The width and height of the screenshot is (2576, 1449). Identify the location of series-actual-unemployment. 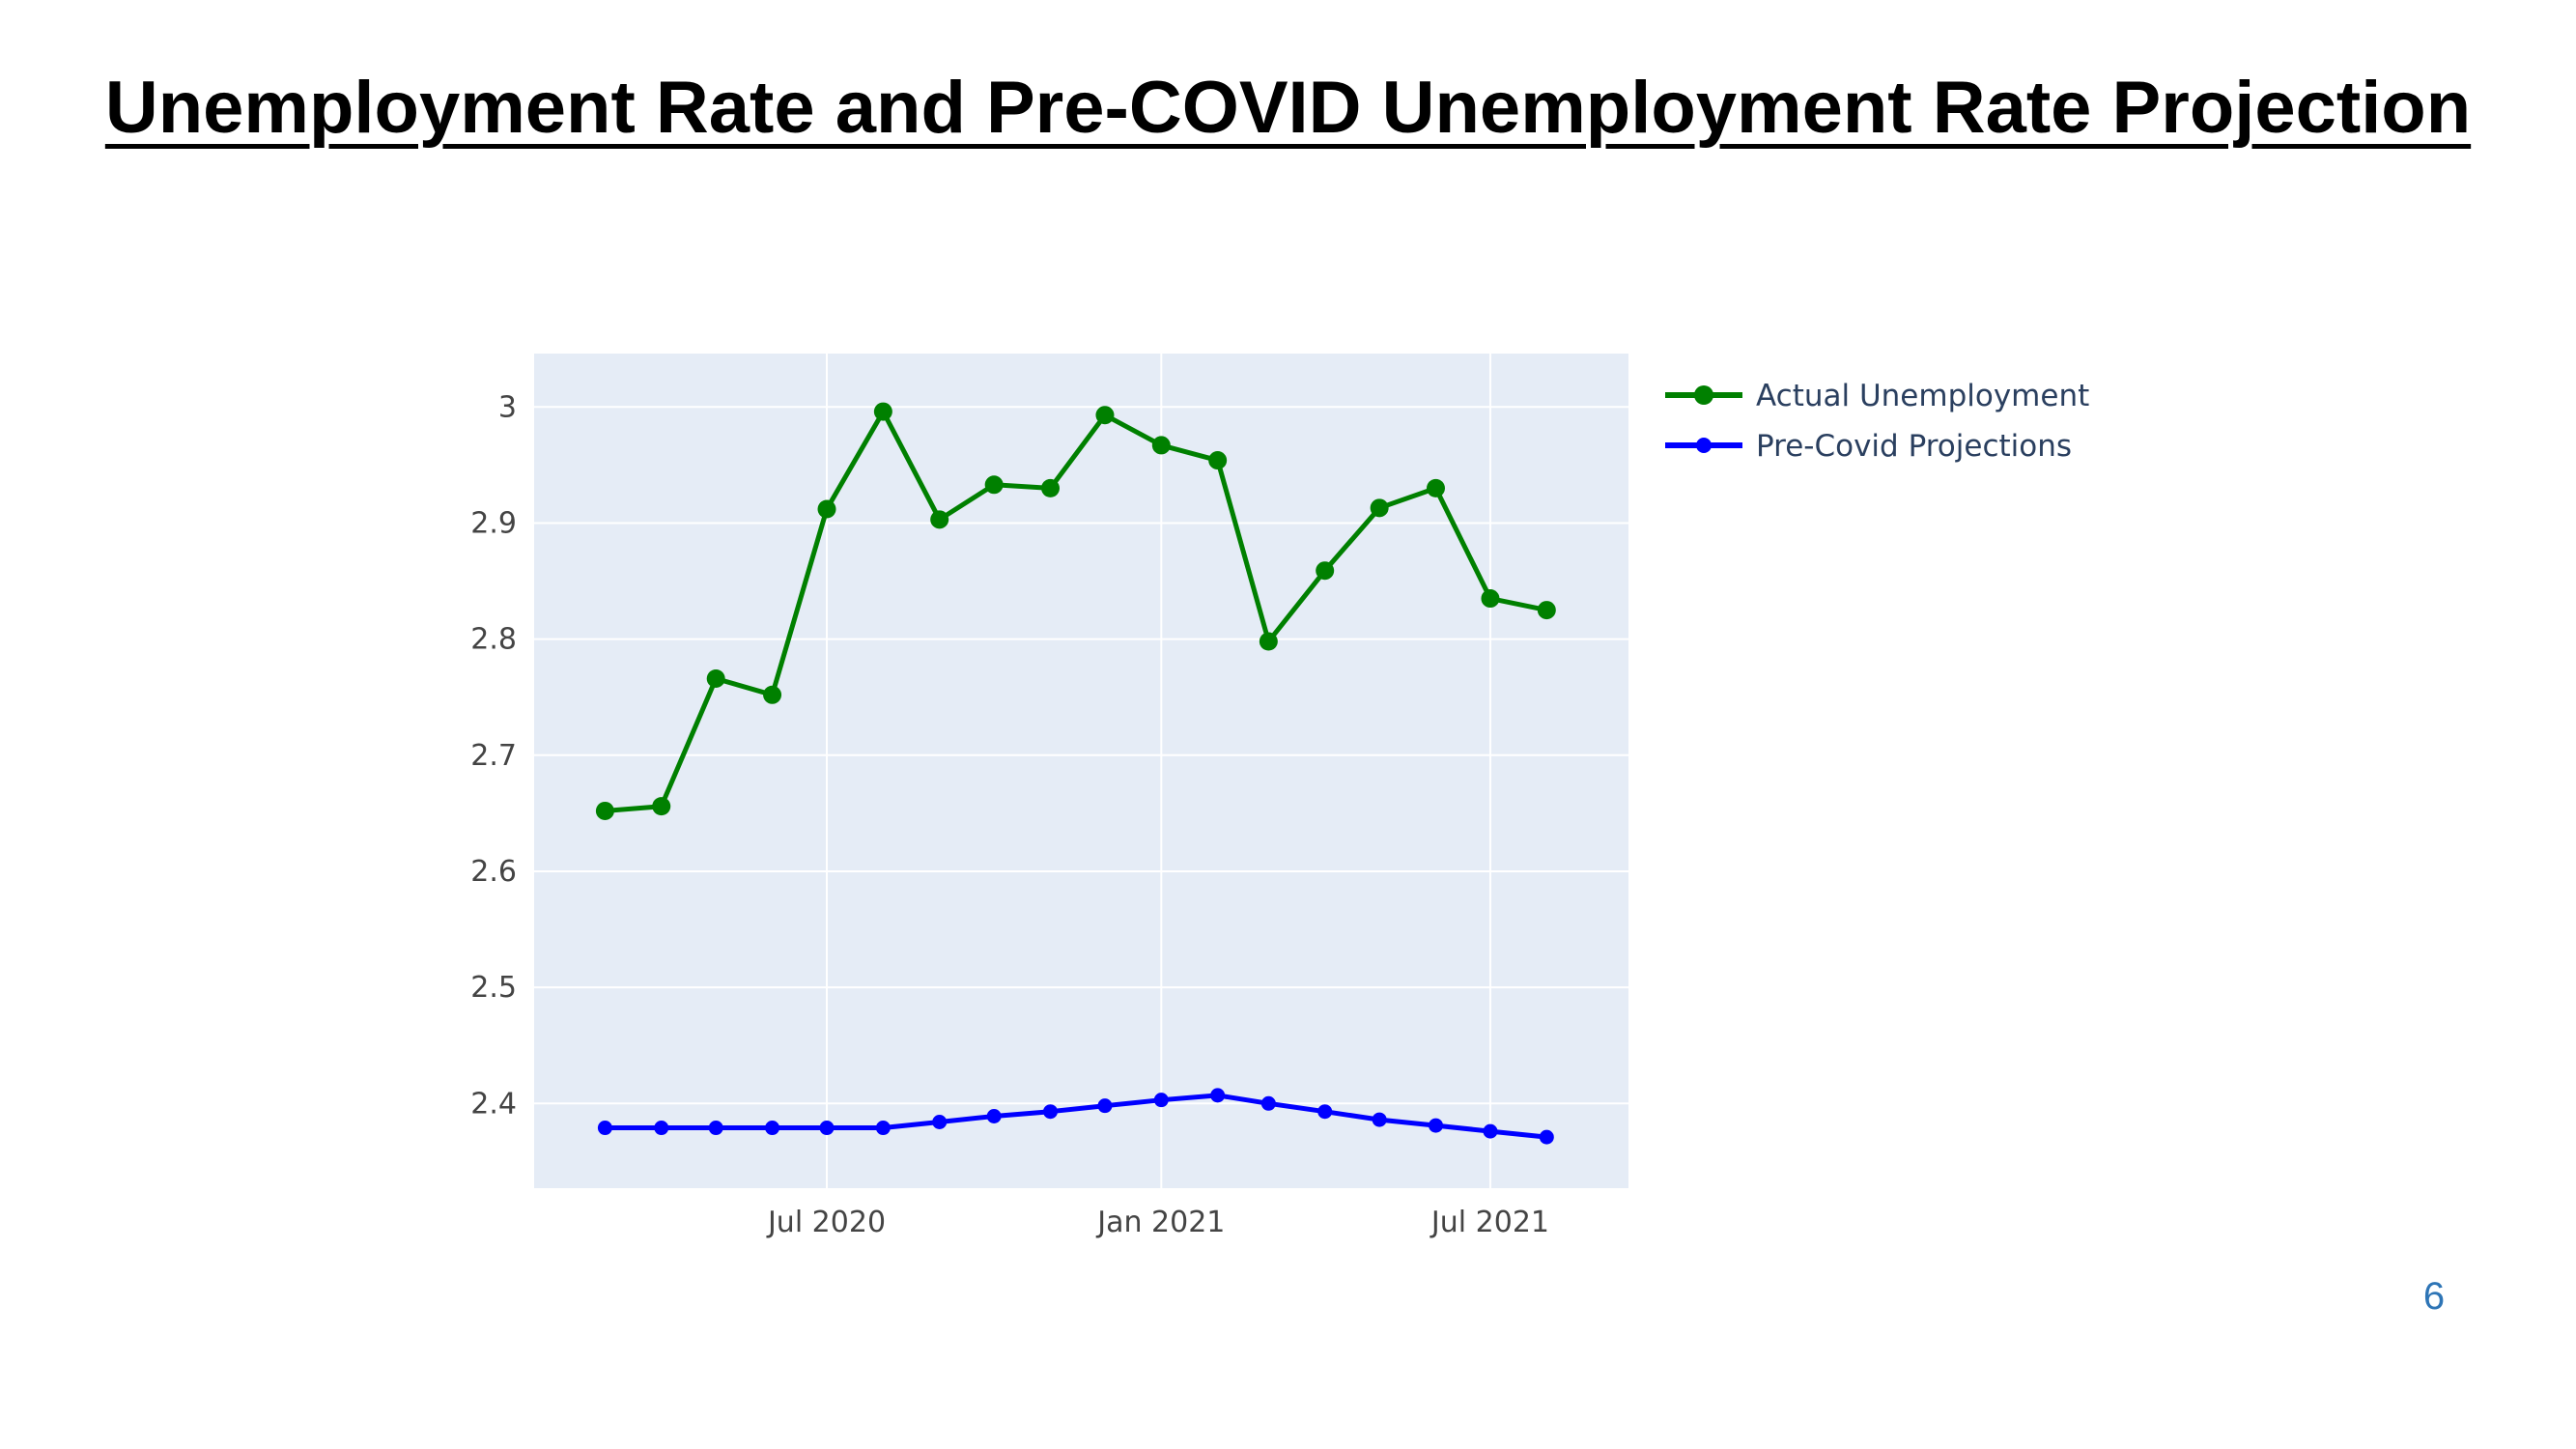
(1075, 611).